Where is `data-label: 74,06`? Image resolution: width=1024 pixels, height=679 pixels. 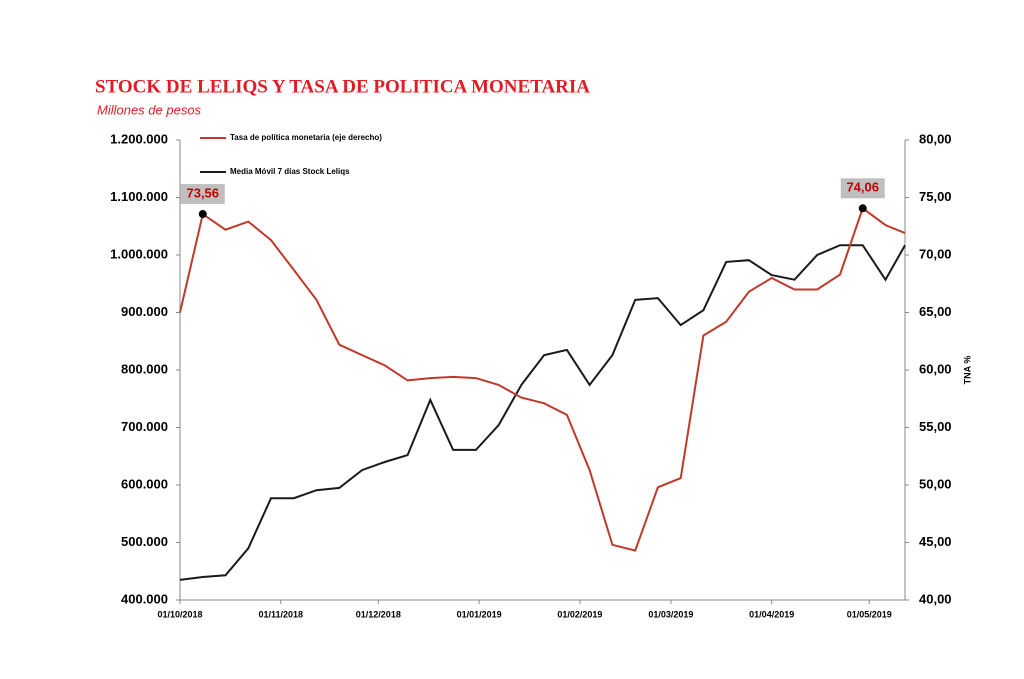 data-label: 74,06 is located at coordinates (862, 187).